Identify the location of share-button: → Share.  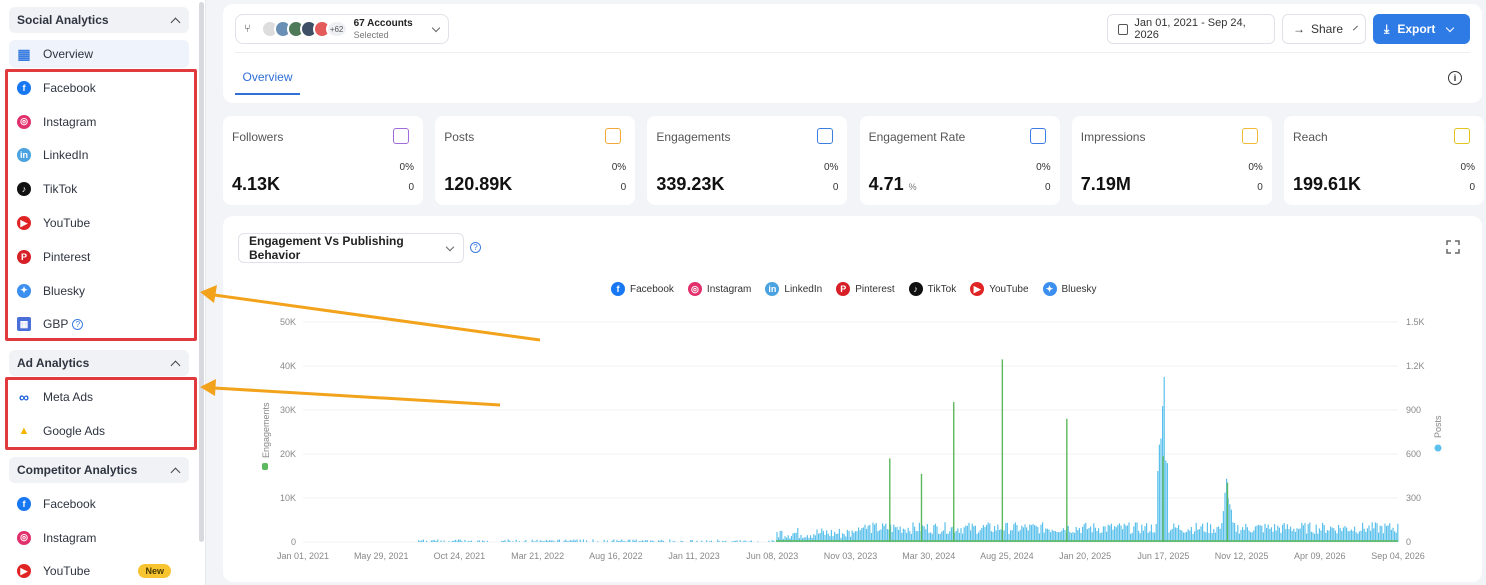
(1324, 29).